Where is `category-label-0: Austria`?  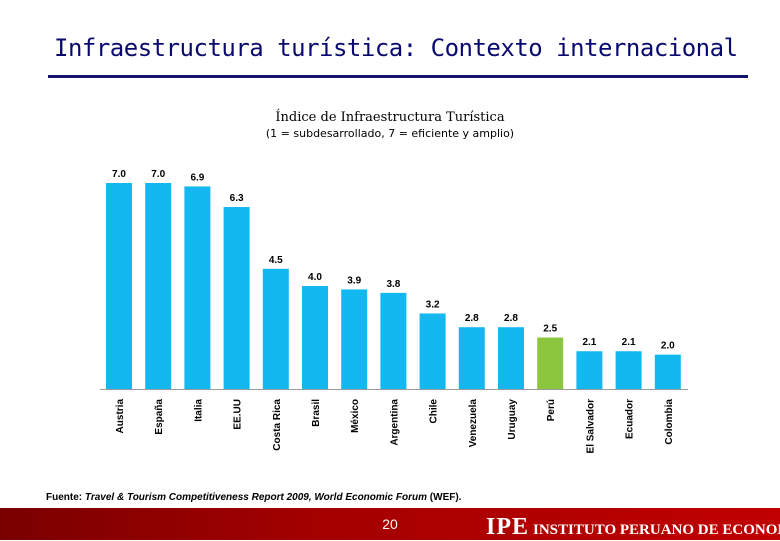 category-label-0: Austria is located at coordinates (120, 416).